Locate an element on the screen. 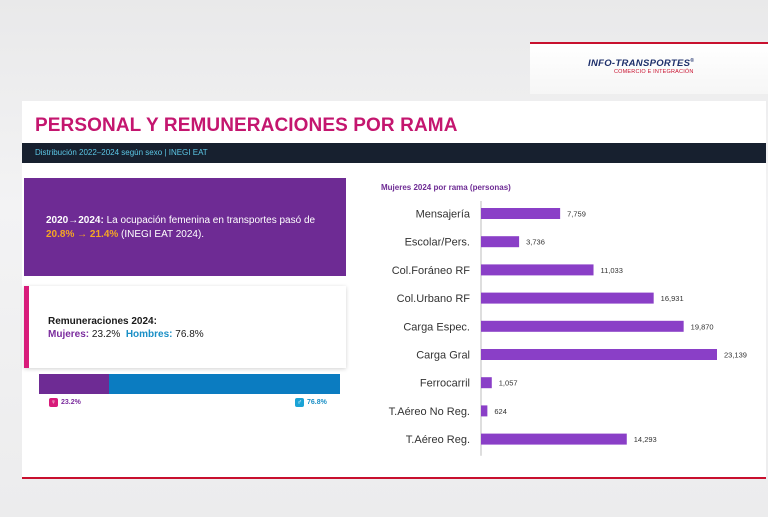 Image resolution: width=768 pixels, height=517 pixels. male-icon: ♂ is located at coordinates (299, 402).